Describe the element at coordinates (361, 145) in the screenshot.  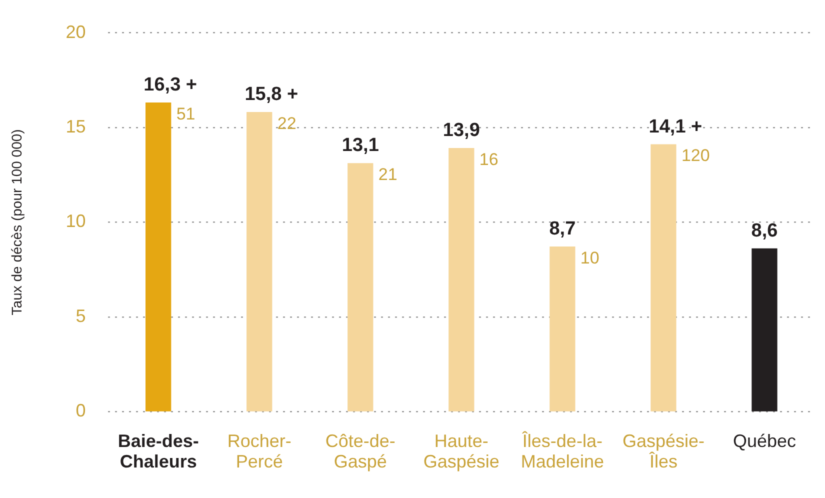
I see `data-label: 13,1` at that location.